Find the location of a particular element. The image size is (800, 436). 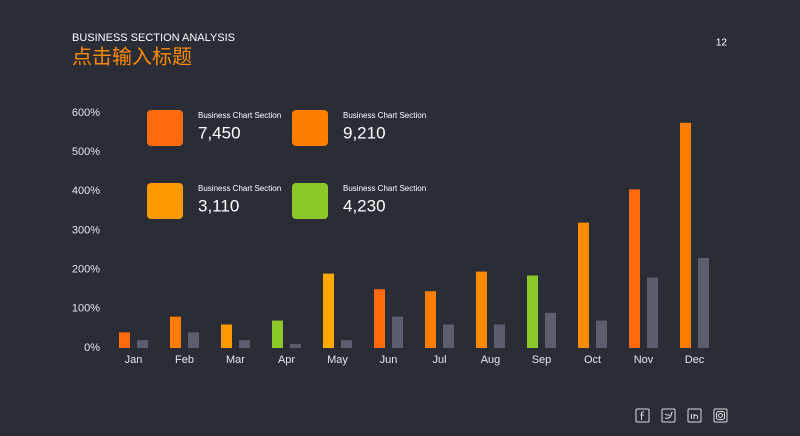

x-tick-label: Nov is located at coordinates (644, 360).